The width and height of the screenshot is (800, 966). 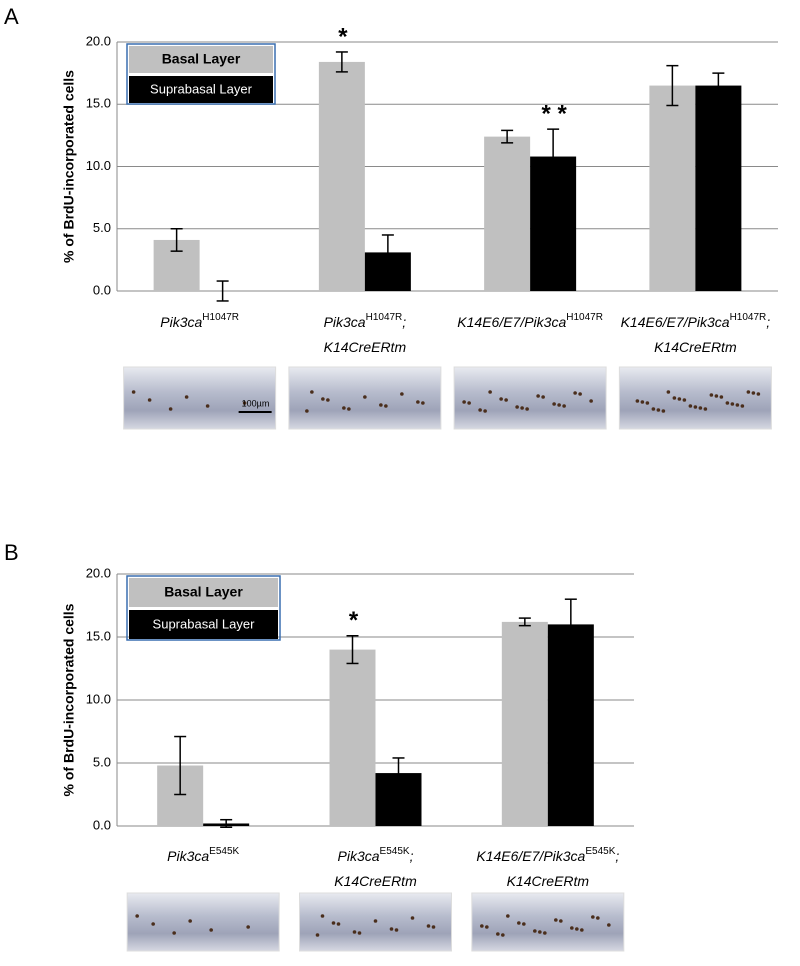 I want to click on y-tick-label: 0.0, so click(x=102, y=289).